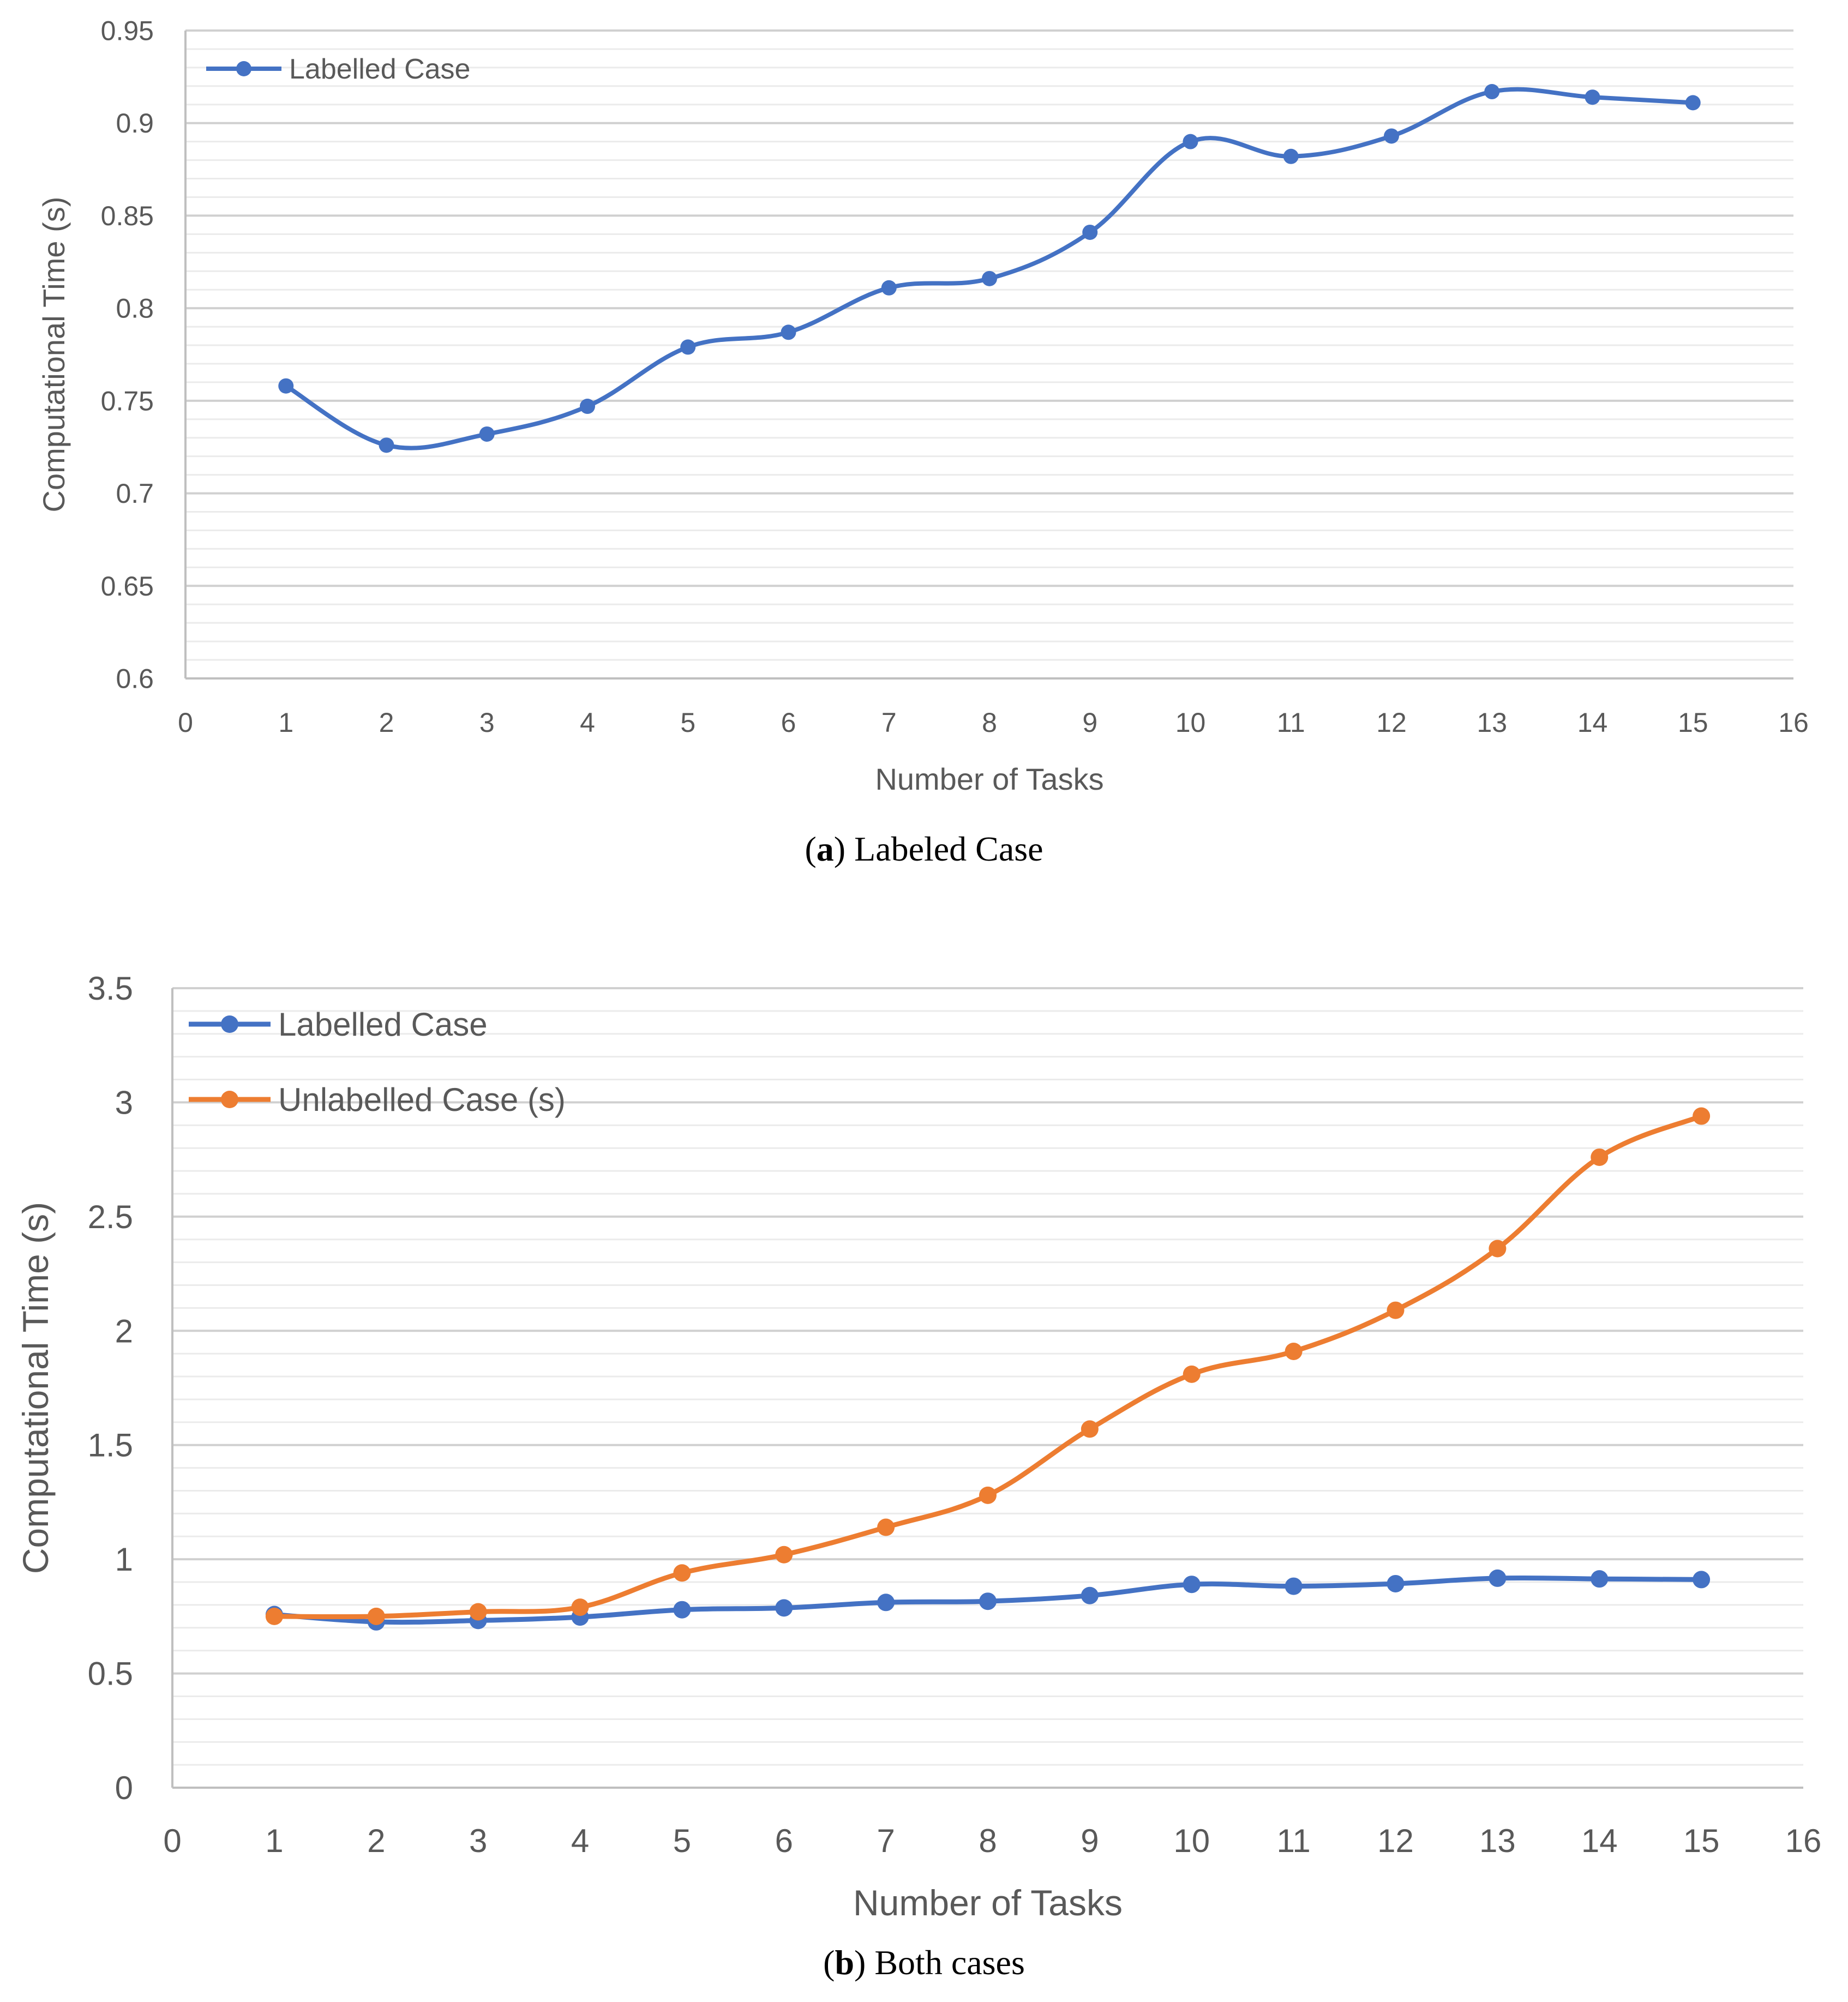 This screenshot has height=2002, width=1848. I want to click on y-tick-label: 2.5, so click(110, 1217).